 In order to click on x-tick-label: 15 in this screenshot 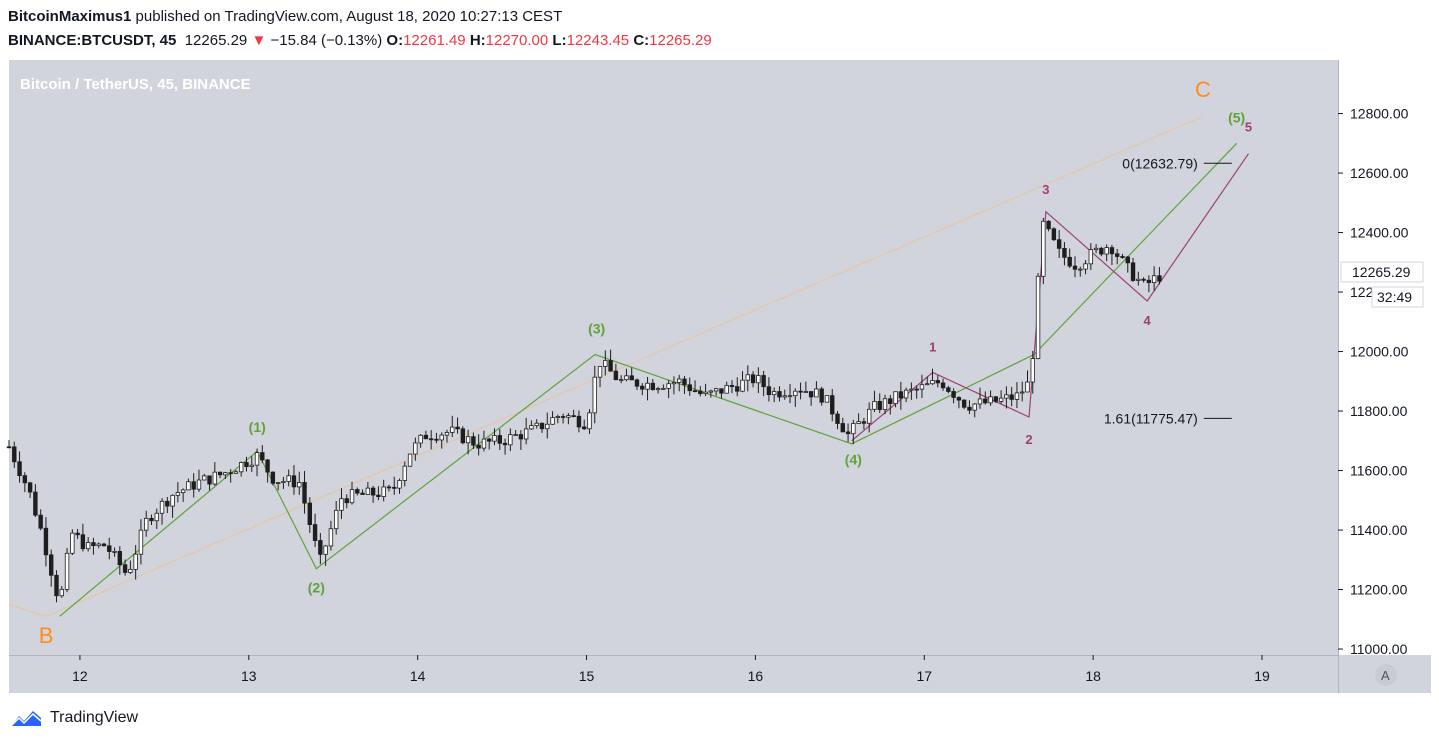, I will do `click(587, 676)`.